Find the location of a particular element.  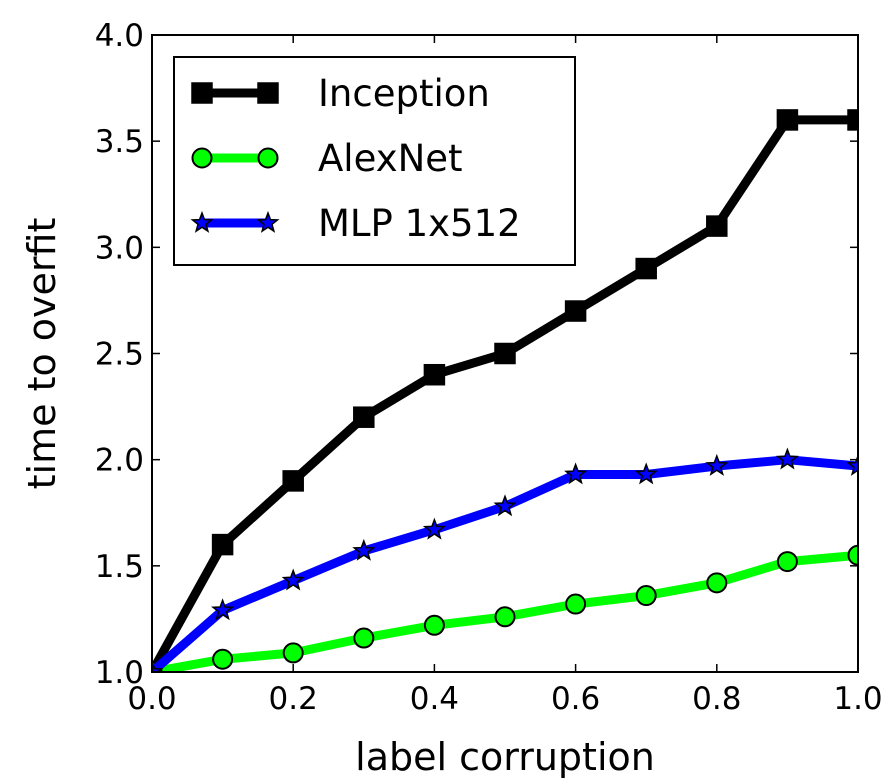

series-alexnet is located at coordinates (505, 608).